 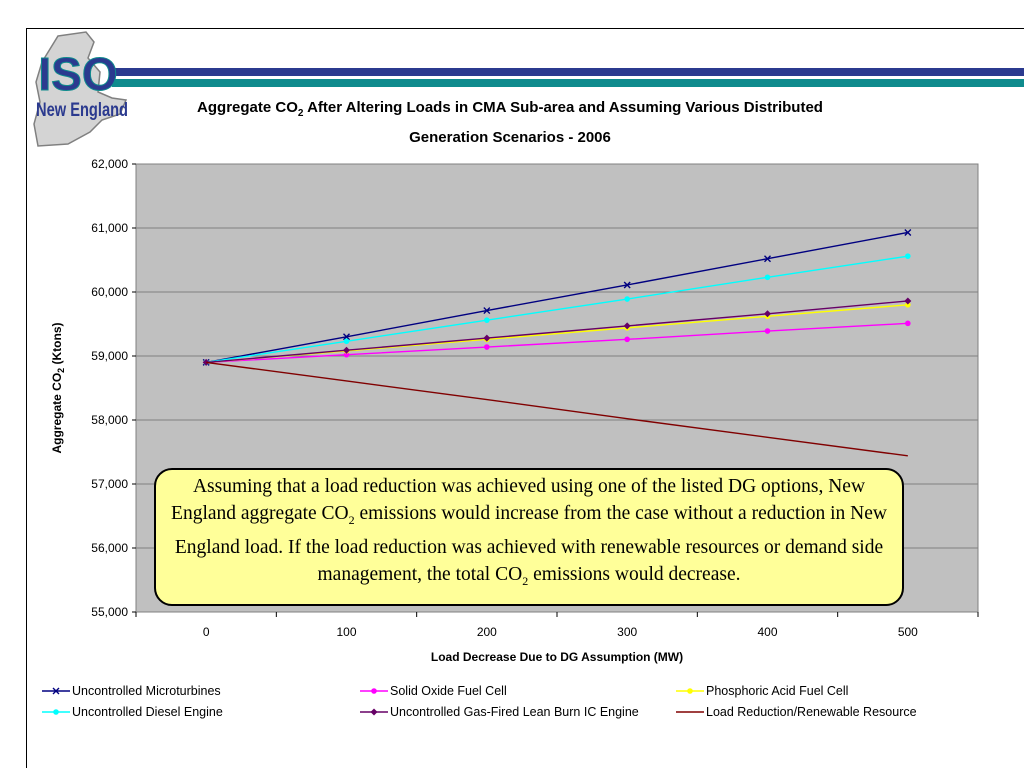 I want to click on legend-label: Solid Oxide Fuel Cell, so click(x=448, y=691).